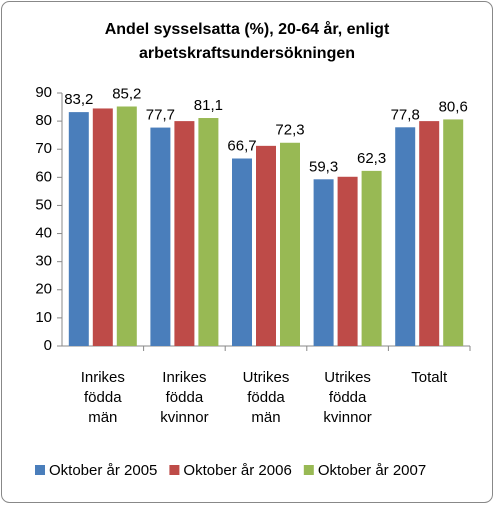 The image size is (495, 505). I want to click on legend-label: Oktober år 2007, so click(372, 470).